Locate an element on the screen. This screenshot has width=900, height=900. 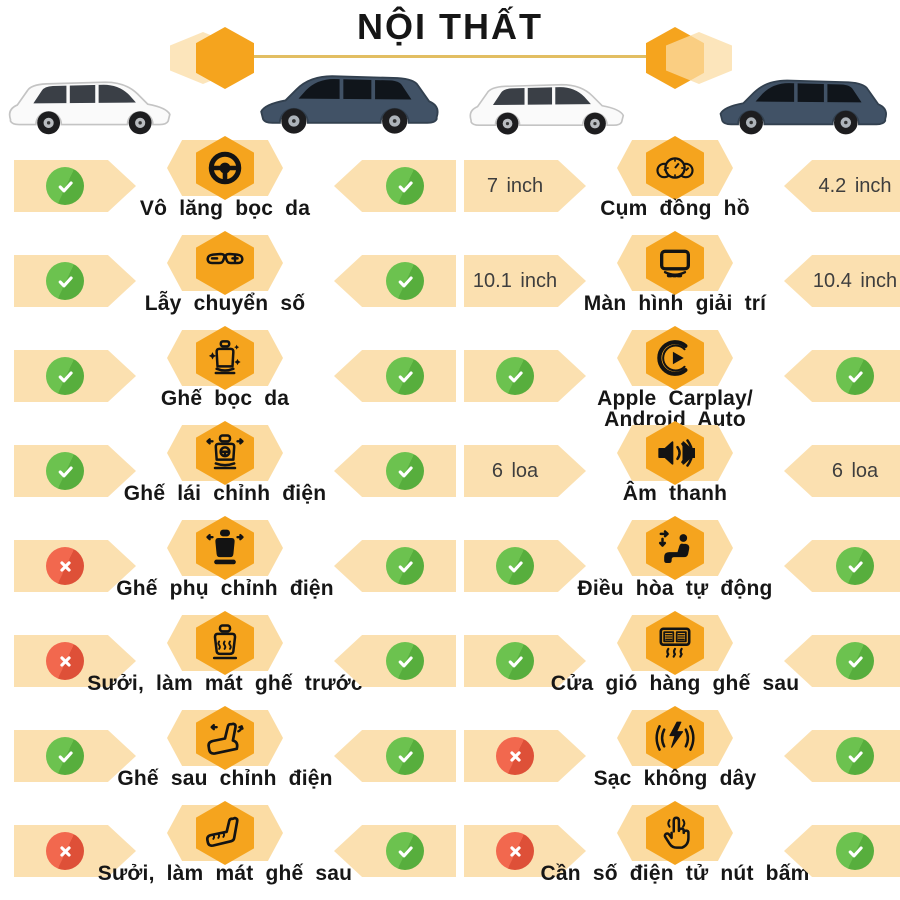
left-value-banner: 10.1 inch is located at coordinates (525, 281).